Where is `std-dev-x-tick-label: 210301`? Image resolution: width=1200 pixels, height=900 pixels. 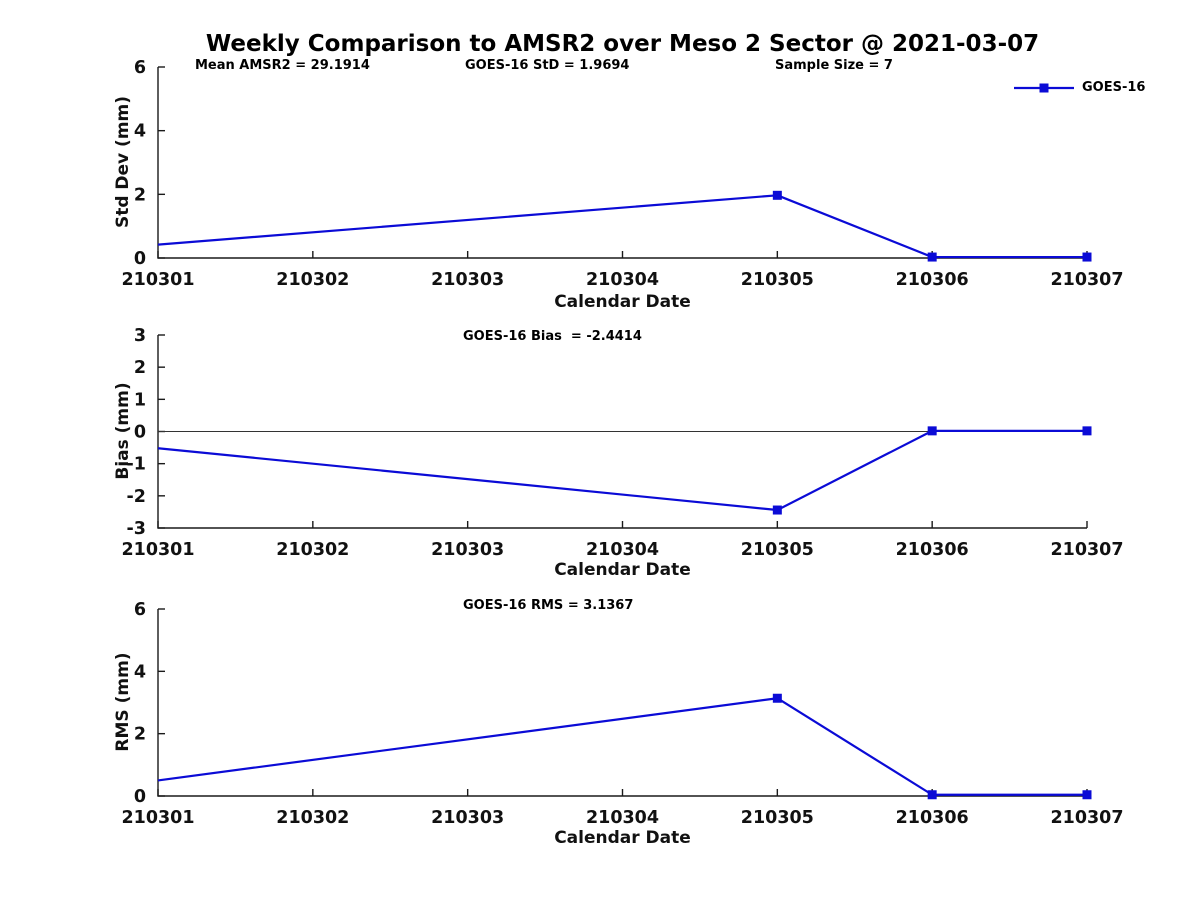
std-dev-x-tick-label: 210301 is located at coordinates (157, 280).